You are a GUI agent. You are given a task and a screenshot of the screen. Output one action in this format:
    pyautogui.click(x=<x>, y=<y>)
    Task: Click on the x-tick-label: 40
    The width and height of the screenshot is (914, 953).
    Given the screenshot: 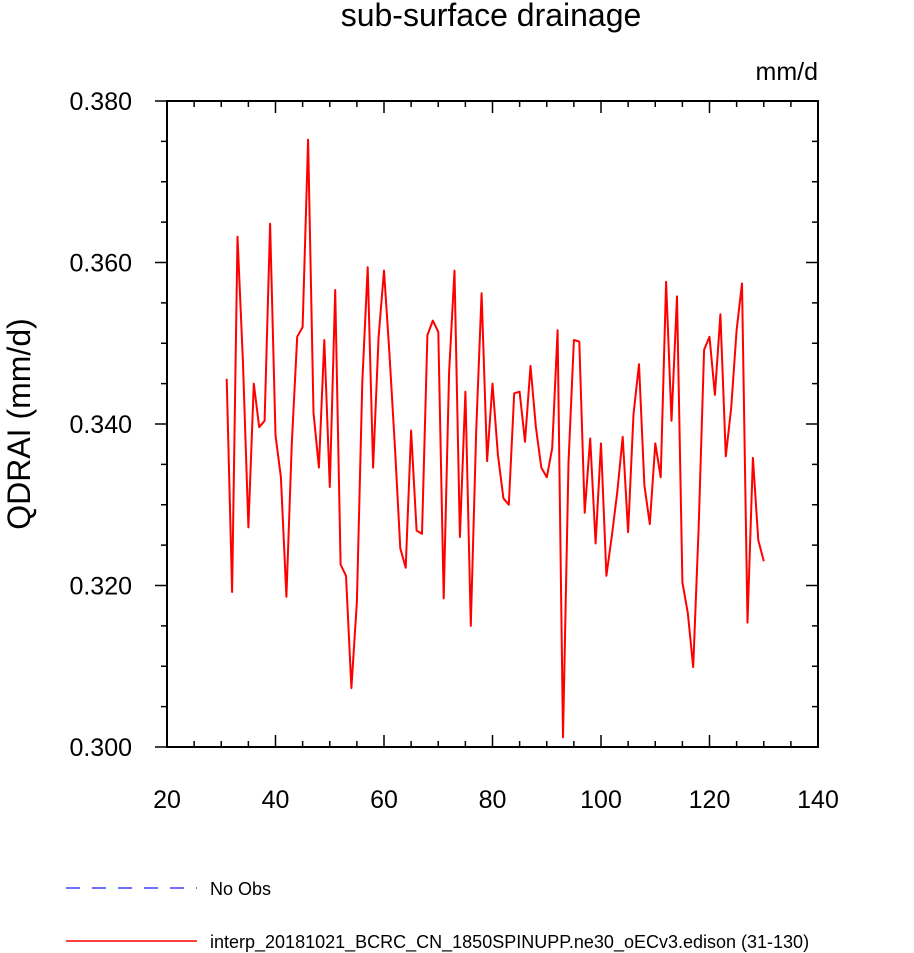 What is the action you would take?
    pyautogui.click(x=276, y=800)
    